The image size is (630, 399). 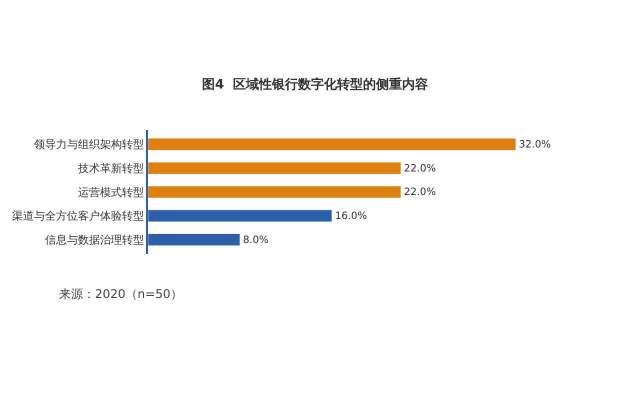 I want to click on y-tick-label: 信息与数据治理转型, so click(x=94, y=240).